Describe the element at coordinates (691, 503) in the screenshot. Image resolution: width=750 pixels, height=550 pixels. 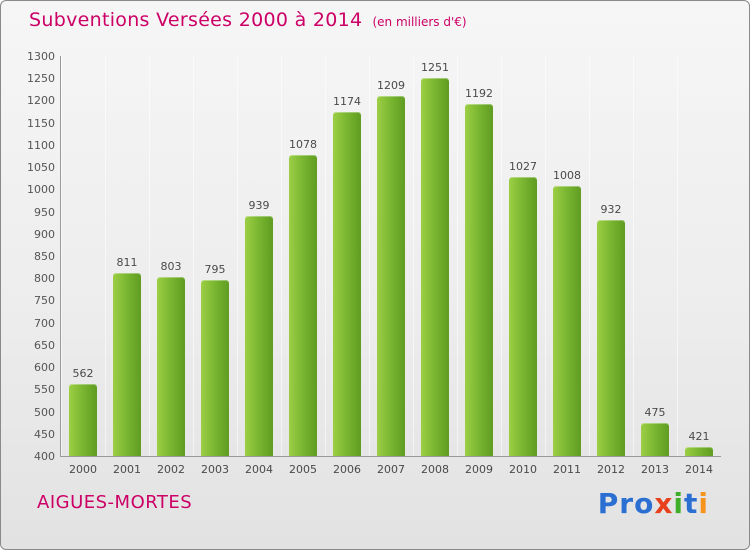
I see `brand-letter: t` at that location.